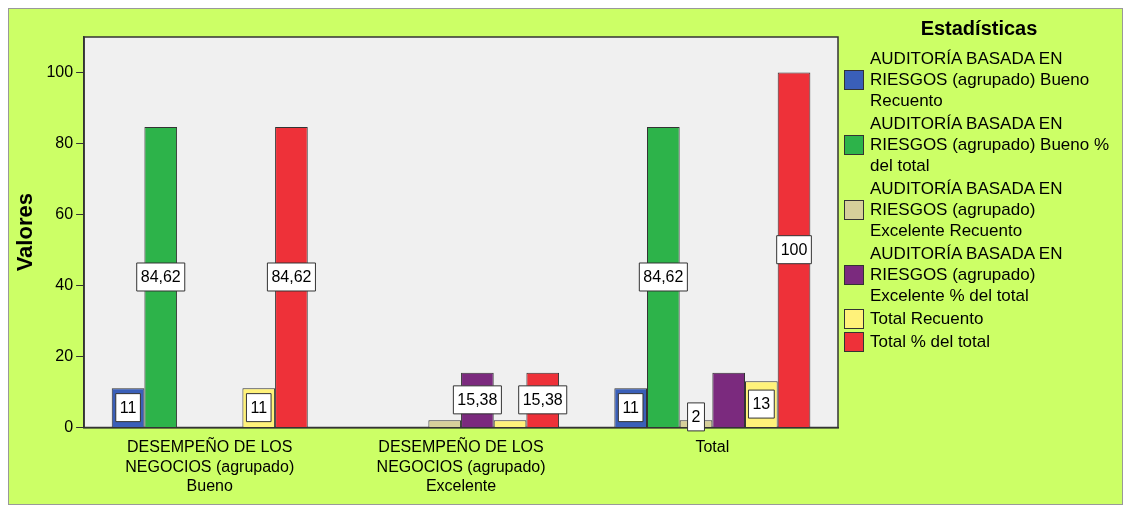 The image size is (1131, 513). I want to click on y-axis-title: Valores, so click(25, 232).